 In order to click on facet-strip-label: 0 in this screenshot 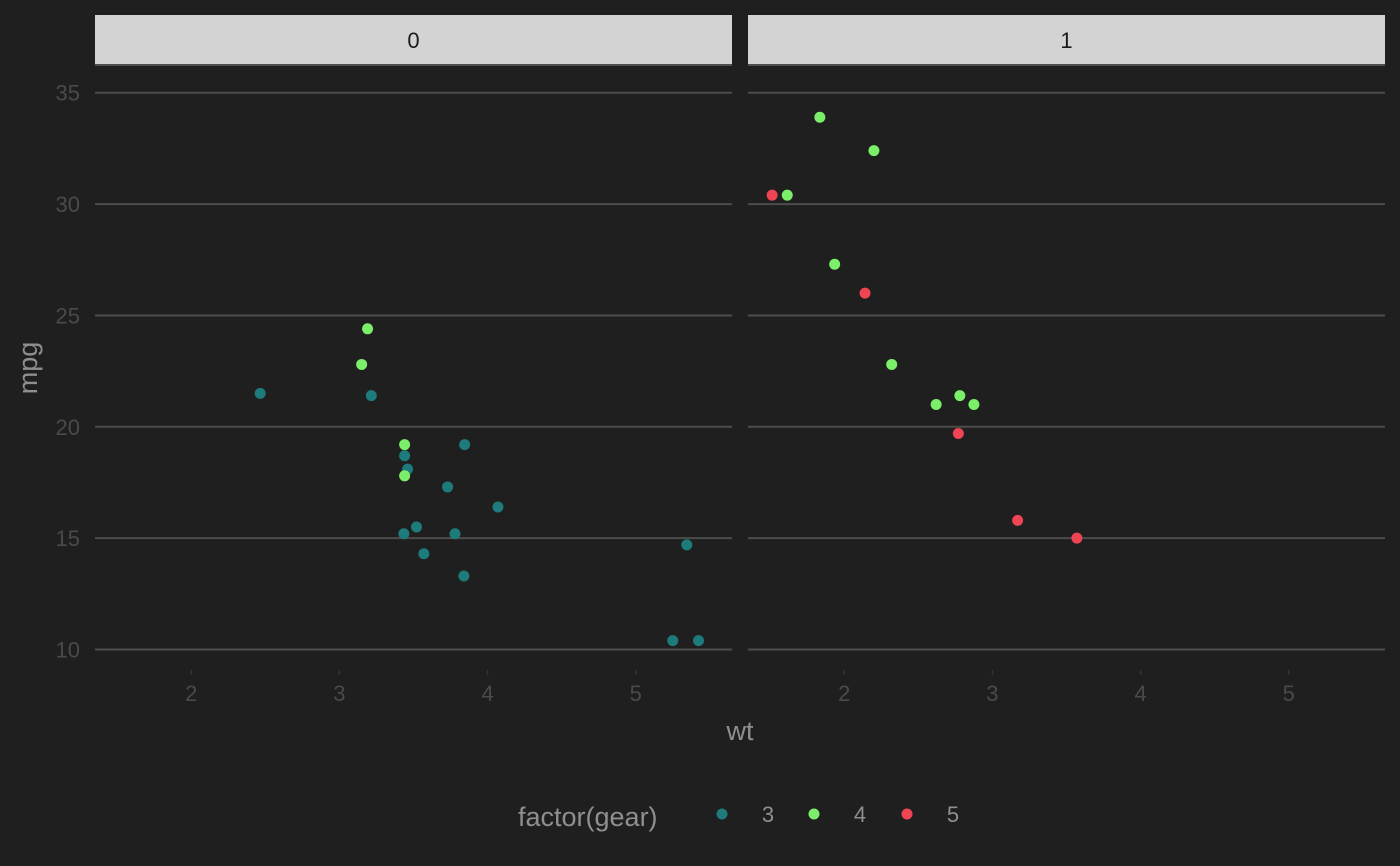, I will do `click(413, 40)`.